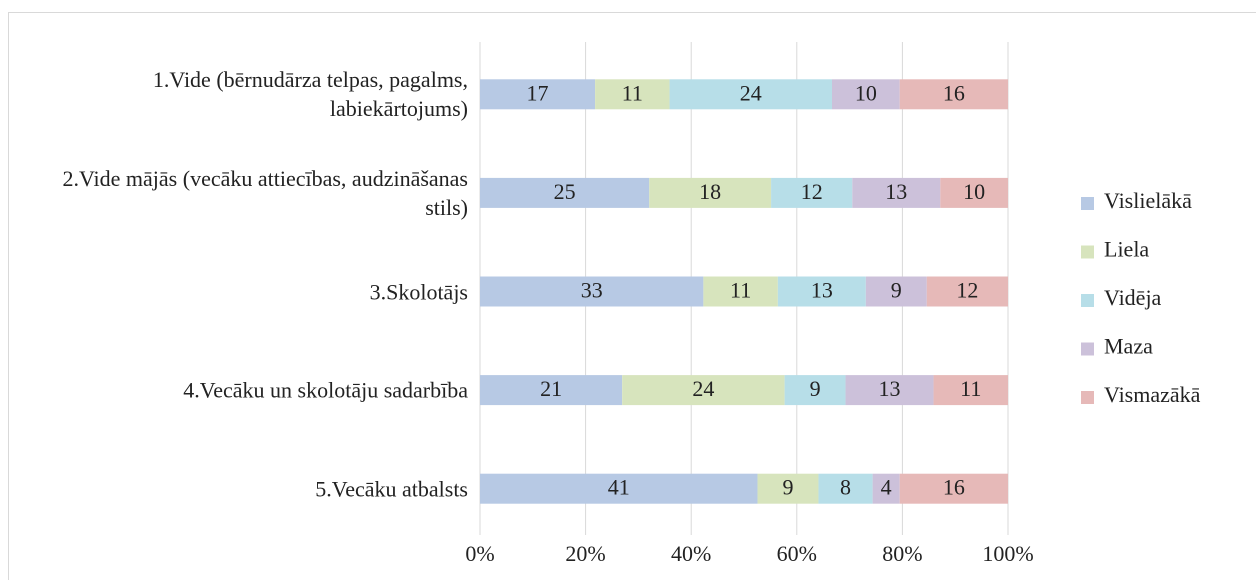 The height and width of the screenshot is (580, 1256). I want to click on data-label: 41, so click(619, 487).